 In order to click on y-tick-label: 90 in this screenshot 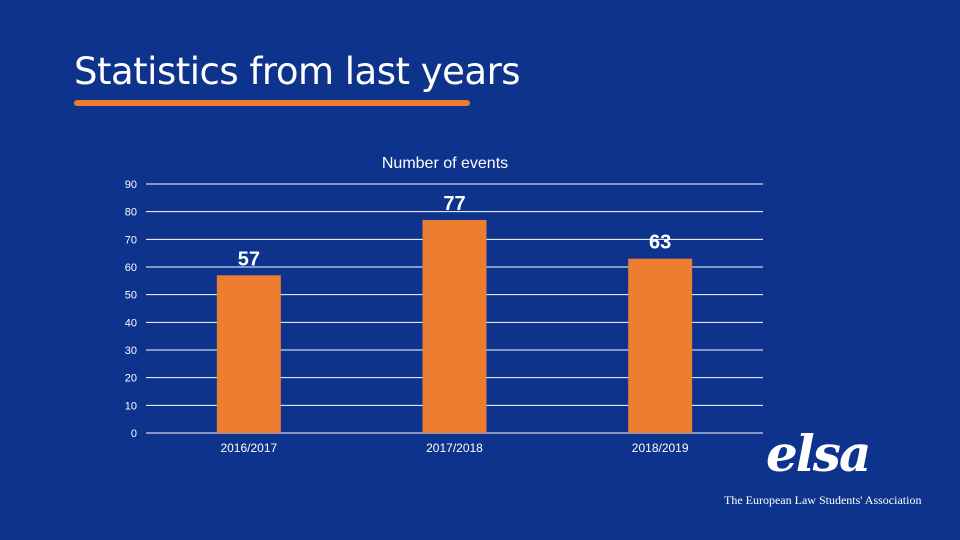, I will do `click(131, 185)`.